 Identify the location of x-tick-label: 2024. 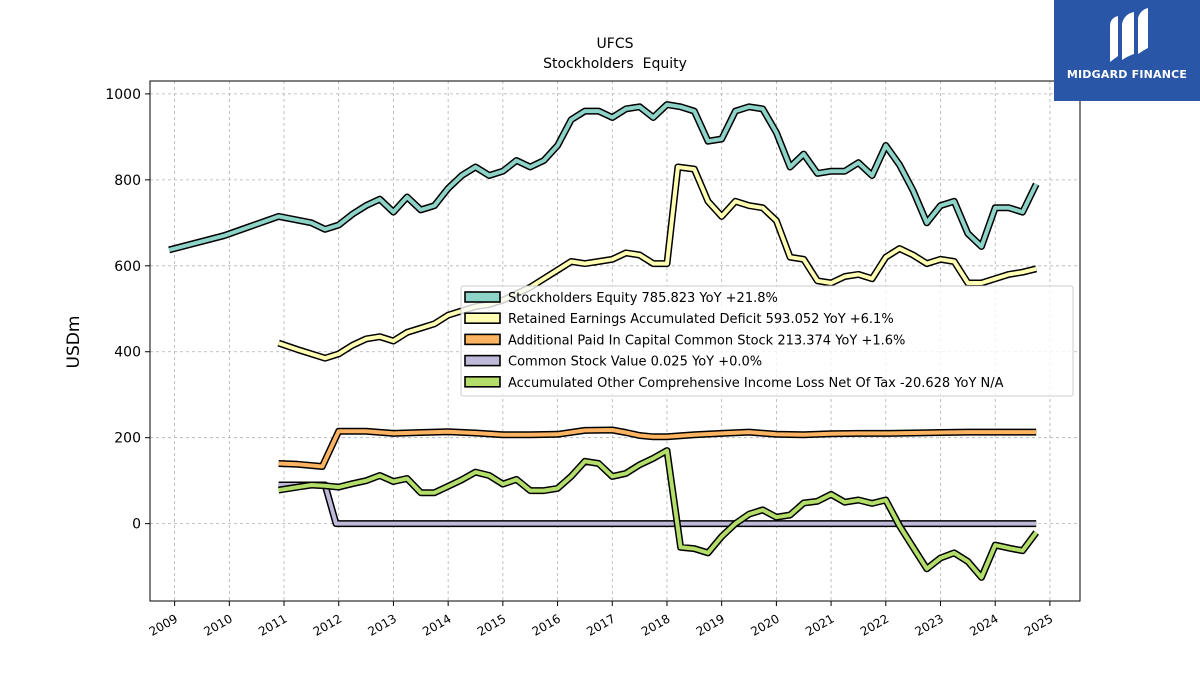
(983, 624).